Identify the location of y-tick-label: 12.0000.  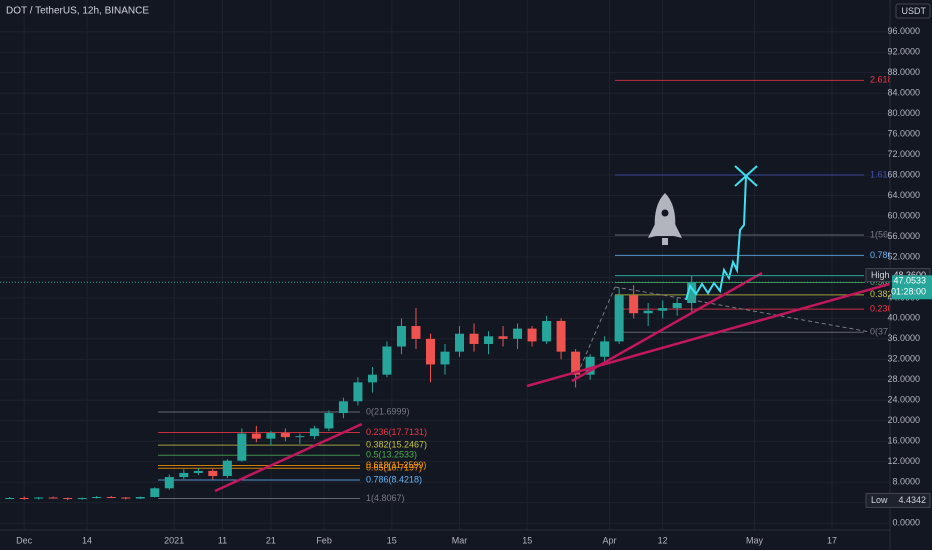
(903, 461).